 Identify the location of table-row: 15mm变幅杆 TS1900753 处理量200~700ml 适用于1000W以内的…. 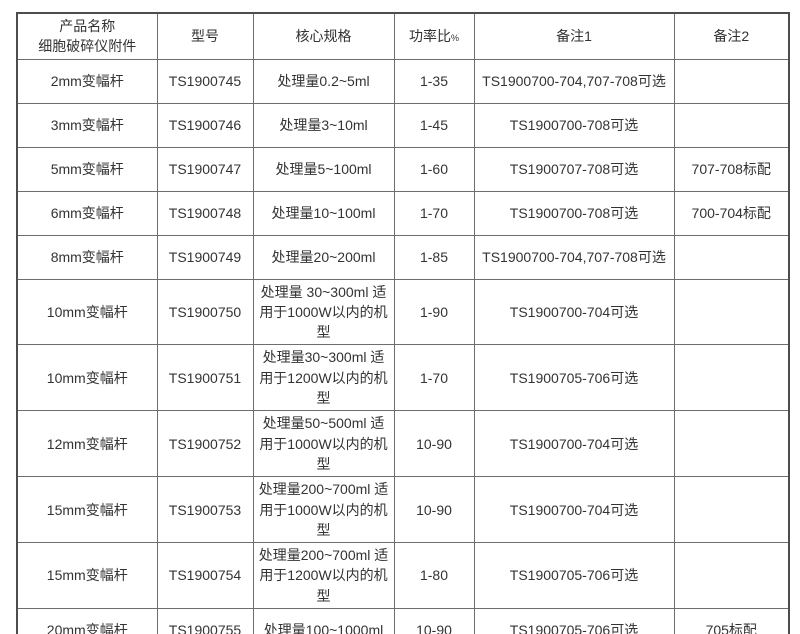
(403, 510).